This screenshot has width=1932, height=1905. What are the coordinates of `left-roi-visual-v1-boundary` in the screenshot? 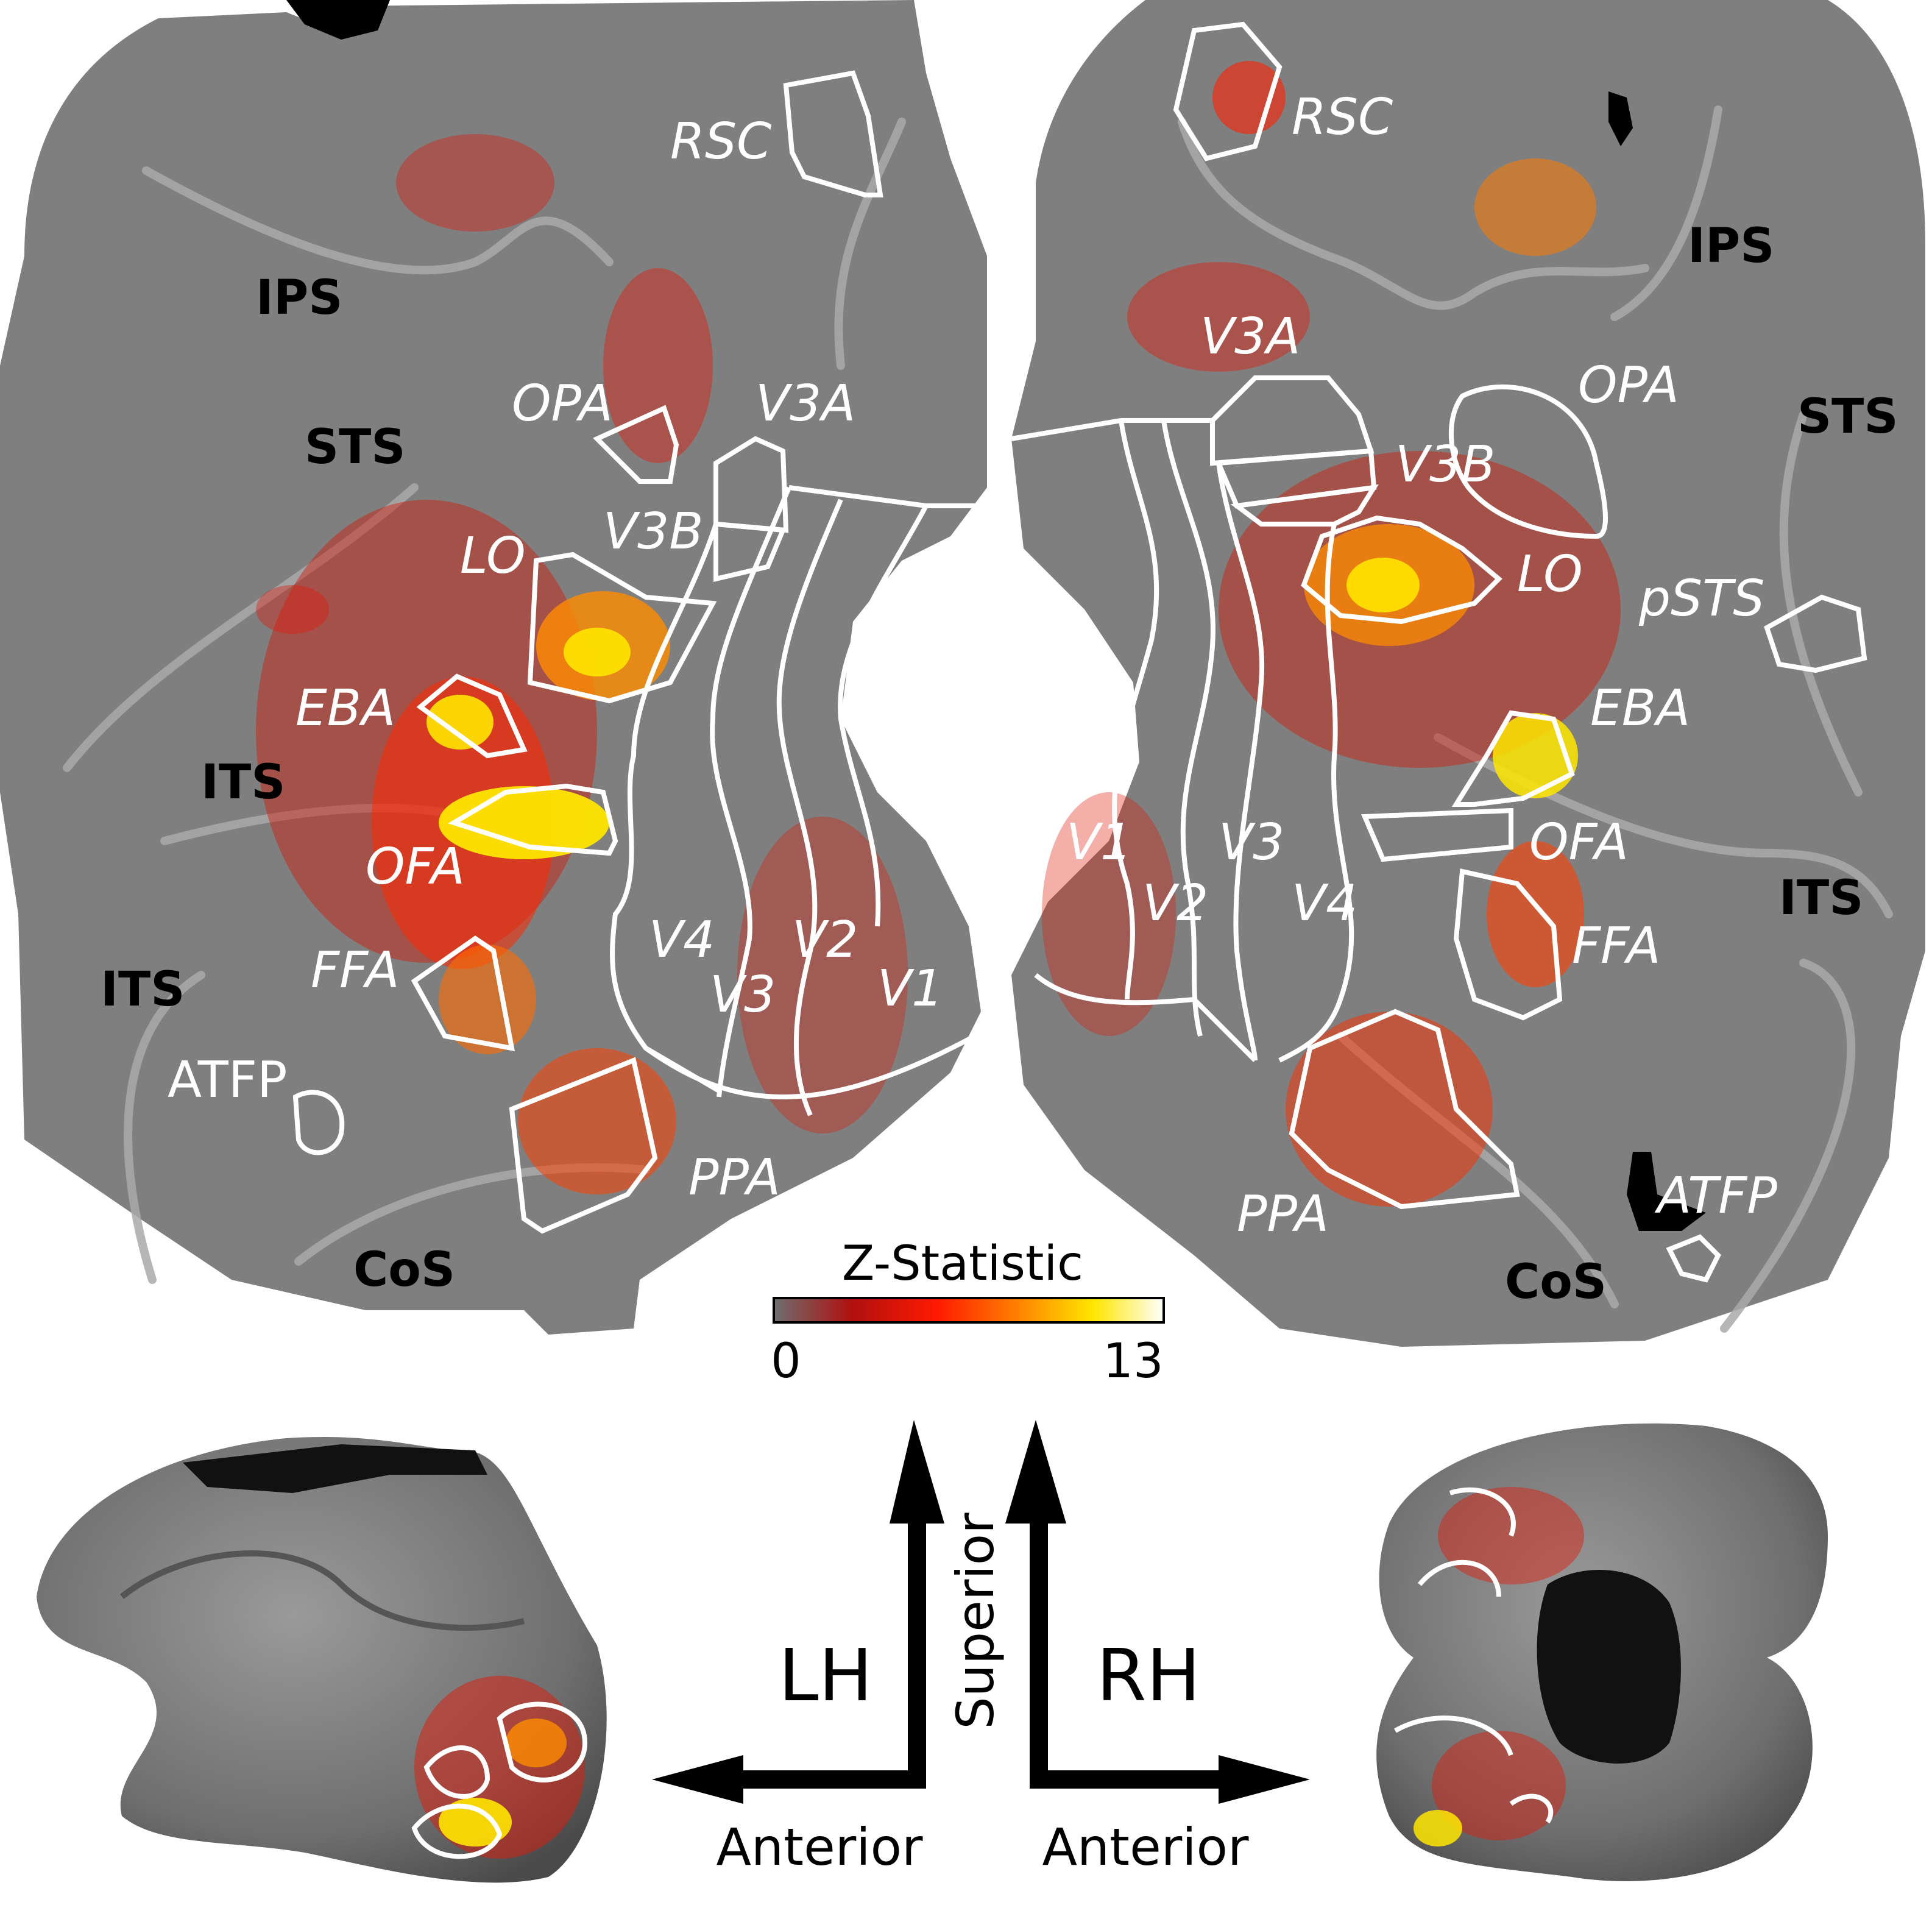 It's located at (883, 716).